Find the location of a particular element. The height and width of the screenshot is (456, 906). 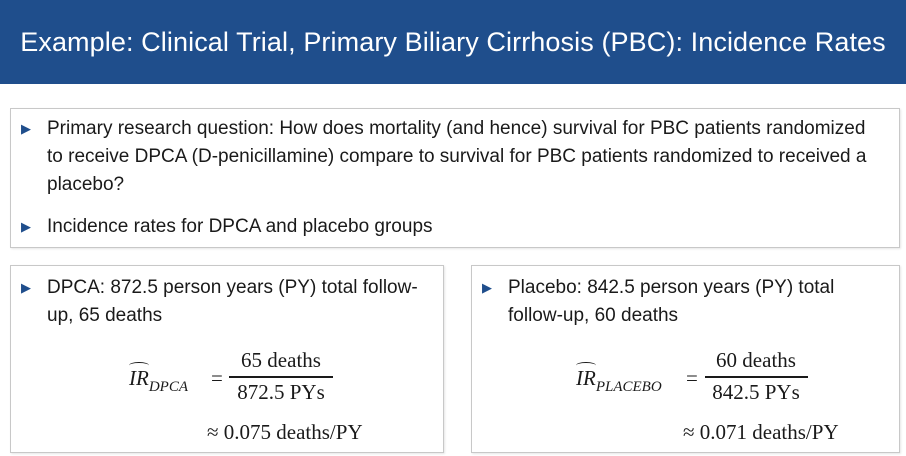

dpca-denominator: 872.5 PYs is located at coordinates (281, 392).